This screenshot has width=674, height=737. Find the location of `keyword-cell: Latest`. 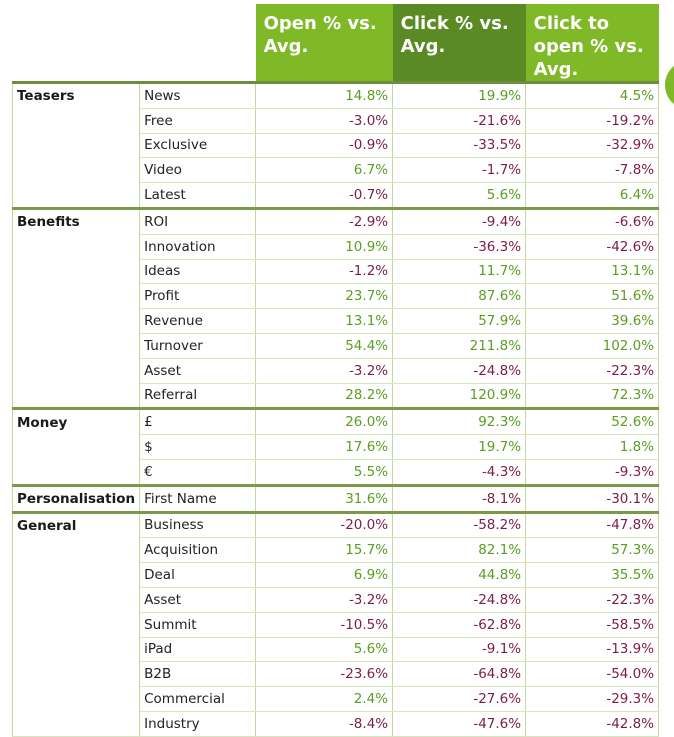

keyword-cell: Latest is located at coordinates (198, 195).